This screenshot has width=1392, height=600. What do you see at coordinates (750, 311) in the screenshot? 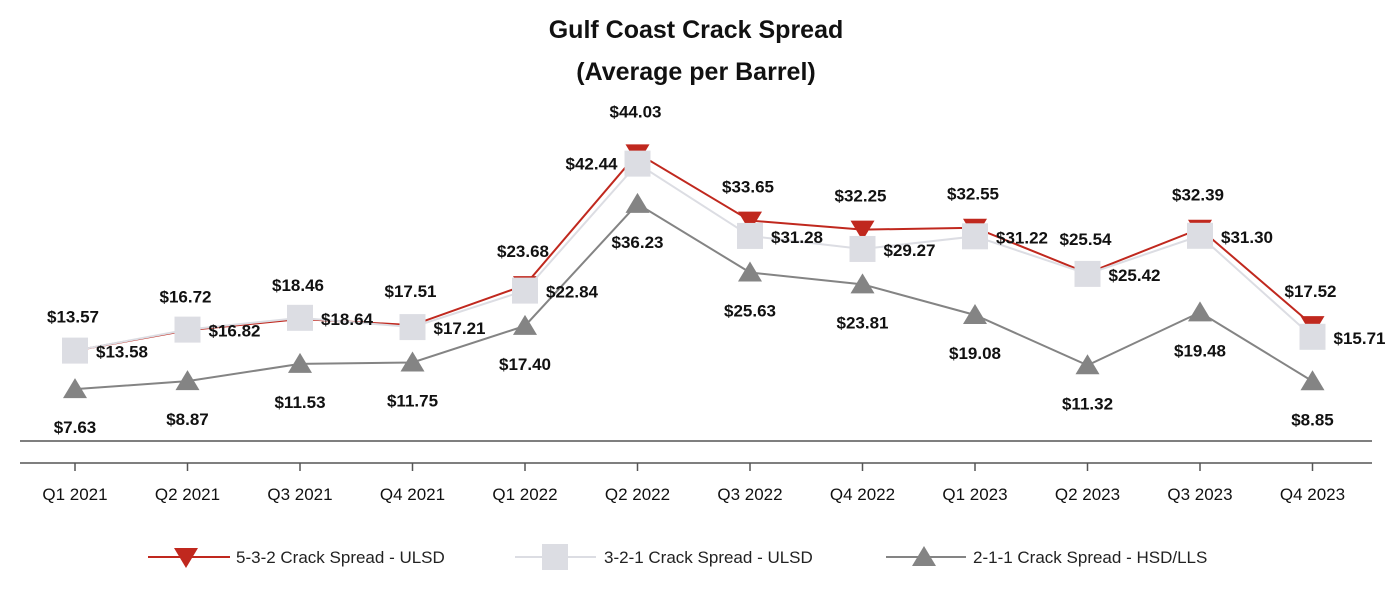
I see `data-label-2-1-1-crack-spread-hsd-lls: $25.63` at bounding box center [750, 311].